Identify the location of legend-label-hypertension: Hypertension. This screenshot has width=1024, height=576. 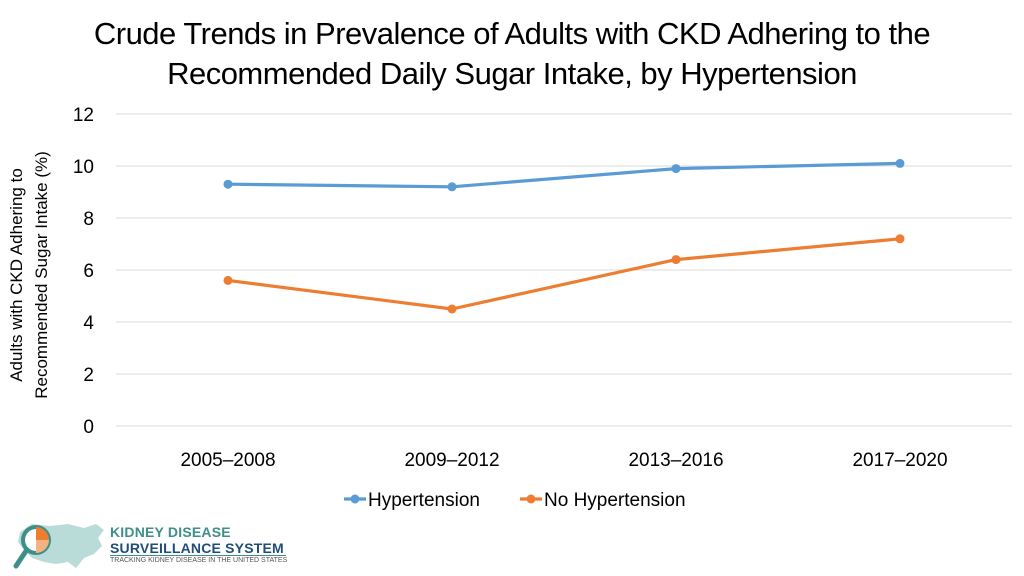
(424, 500).